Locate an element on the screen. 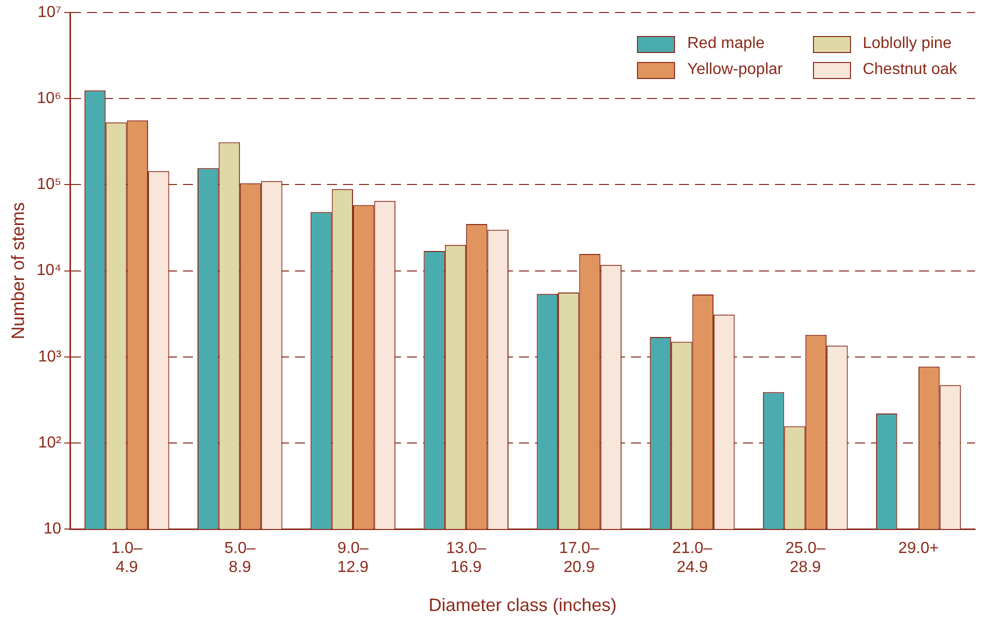 The height and width of the screenshot is (627, 987). y-tick-label: 10³ is located at coordinates (50, 357).